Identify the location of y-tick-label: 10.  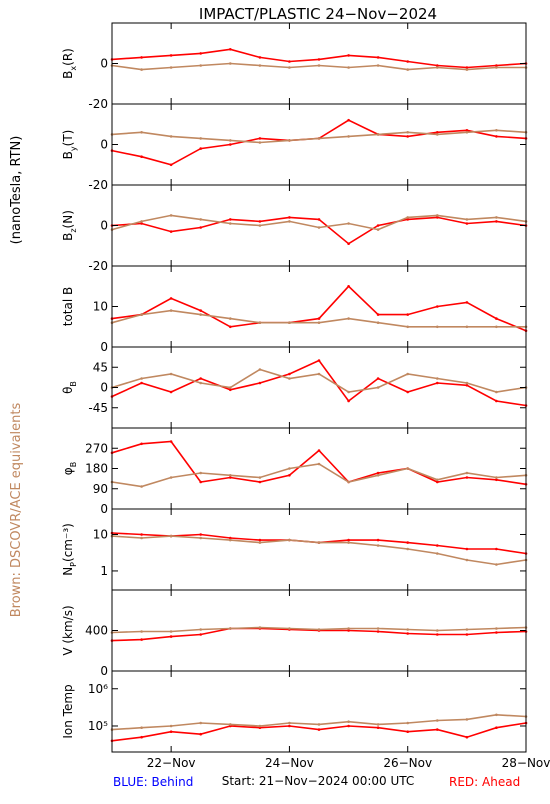
(100, 307).